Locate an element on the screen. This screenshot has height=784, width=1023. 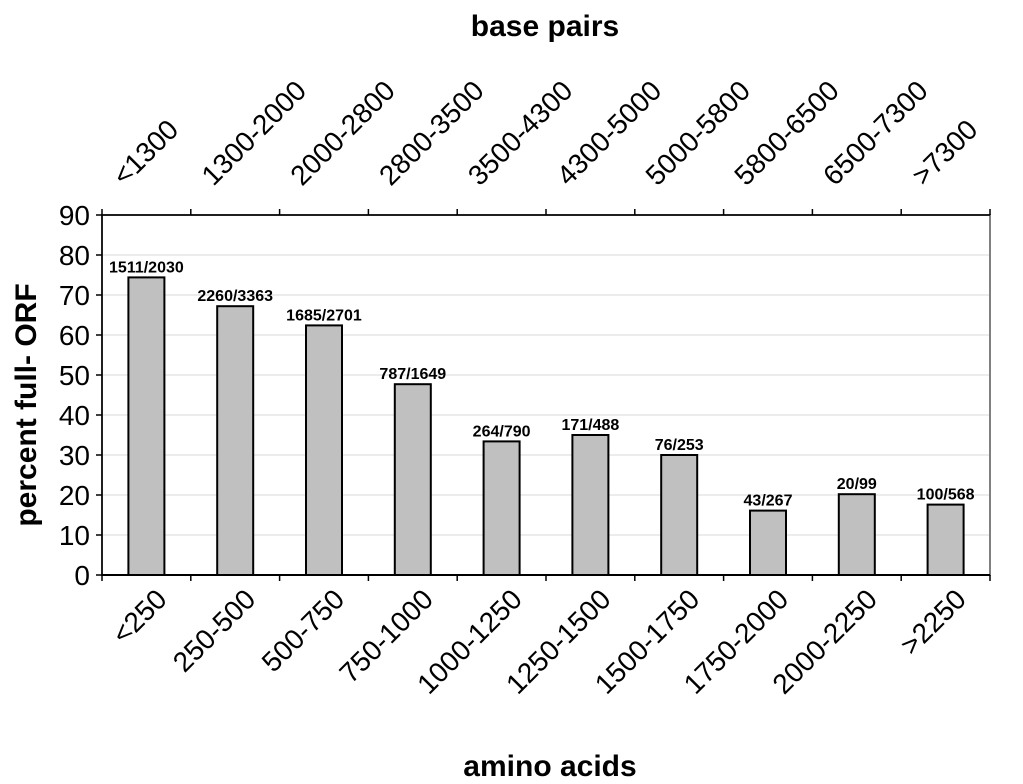
y-tick-label: 30 is located at coordinates (74, 455).